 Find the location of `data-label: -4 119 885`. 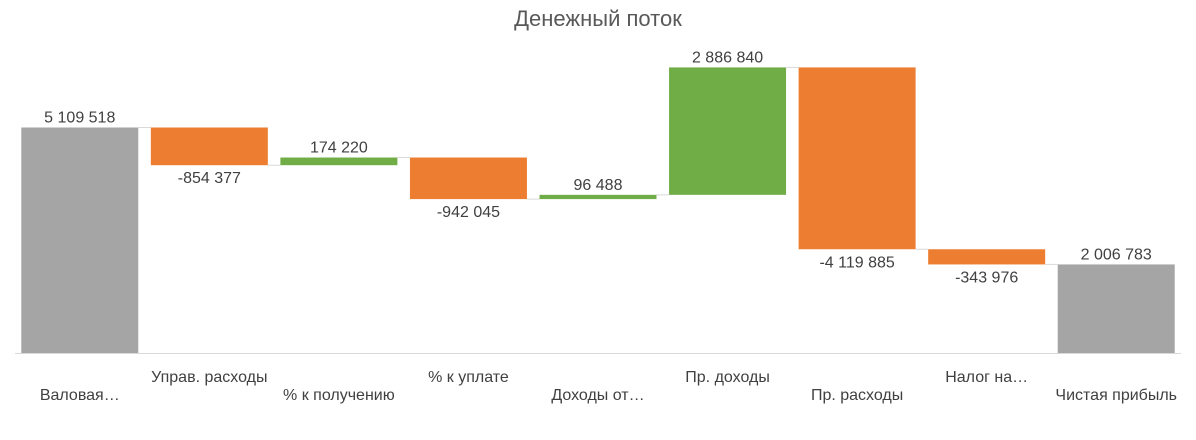

data-label: -4 119 885 is located at coordinates (856, 262).